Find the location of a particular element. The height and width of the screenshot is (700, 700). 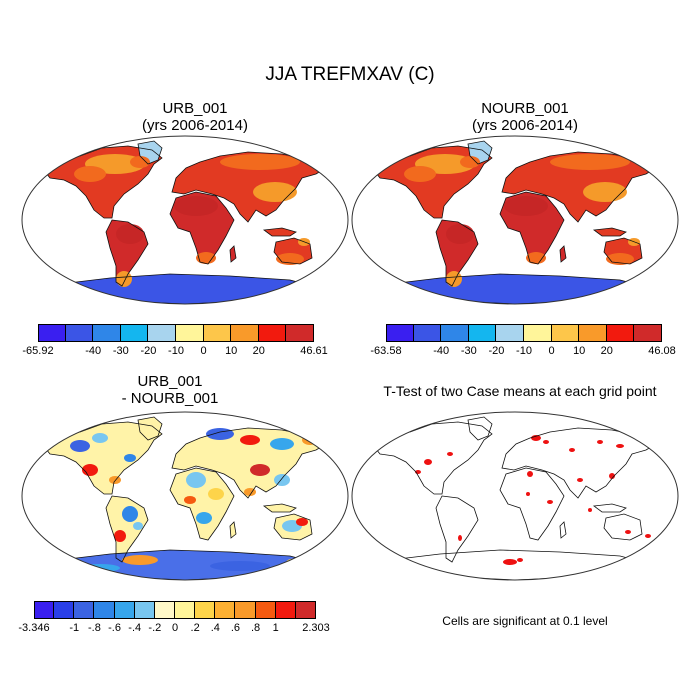

colorbar-tick-label: -.8 is located at coordinates (94, 628).